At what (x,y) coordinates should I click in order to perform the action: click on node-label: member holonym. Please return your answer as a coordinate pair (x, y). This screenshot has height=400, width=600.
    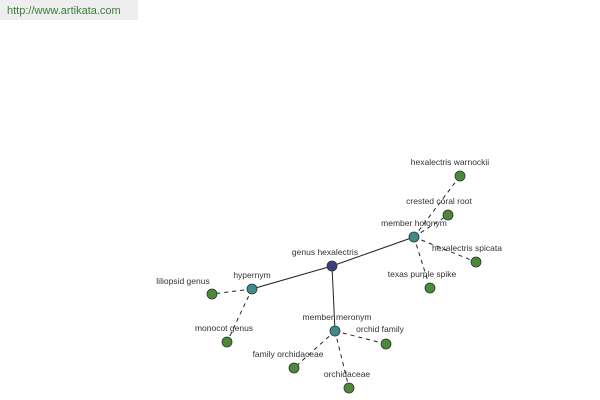
    Looking at the image, I should click on (414, 223).